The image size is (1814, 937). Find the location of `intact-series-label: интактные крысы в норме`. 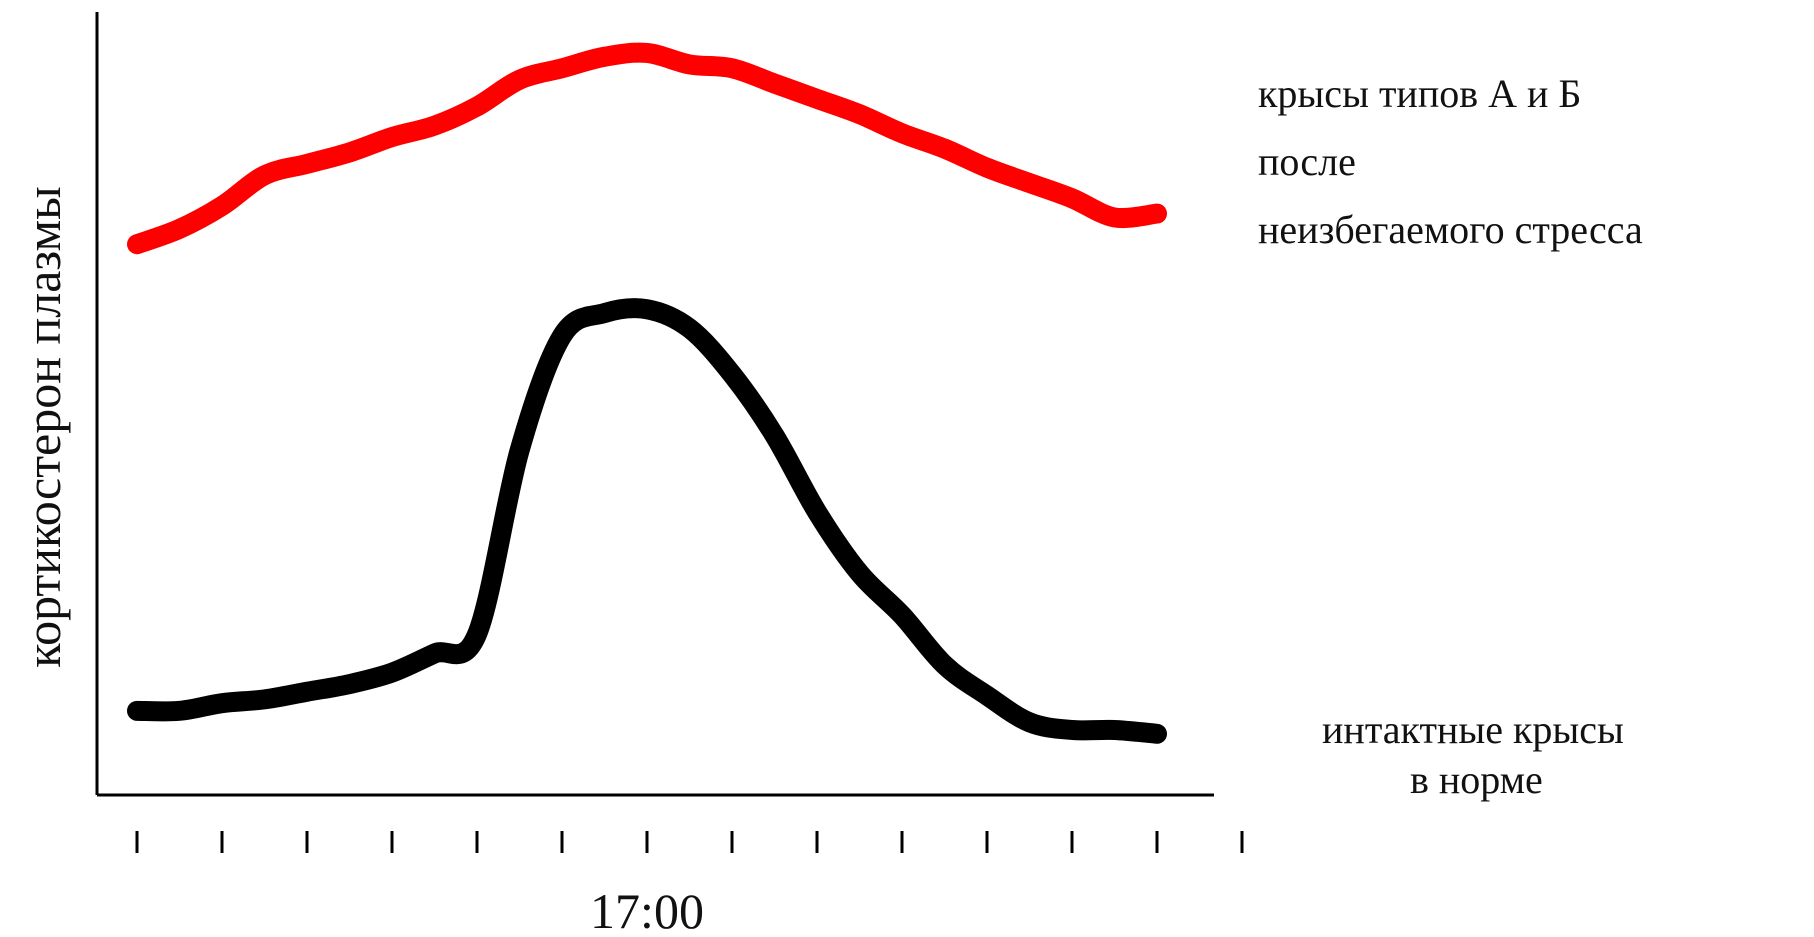

intact-series-label: интактные крысы в норме is located at coordinates (1478, 754).